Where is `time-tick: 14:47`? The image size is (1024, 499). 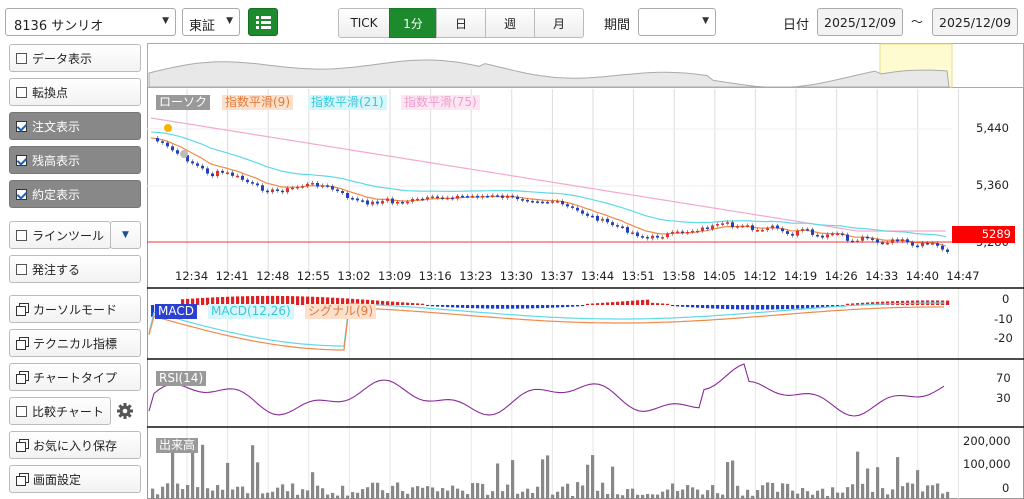
time-tick: 14:47 is located at coordinates (963, 276).